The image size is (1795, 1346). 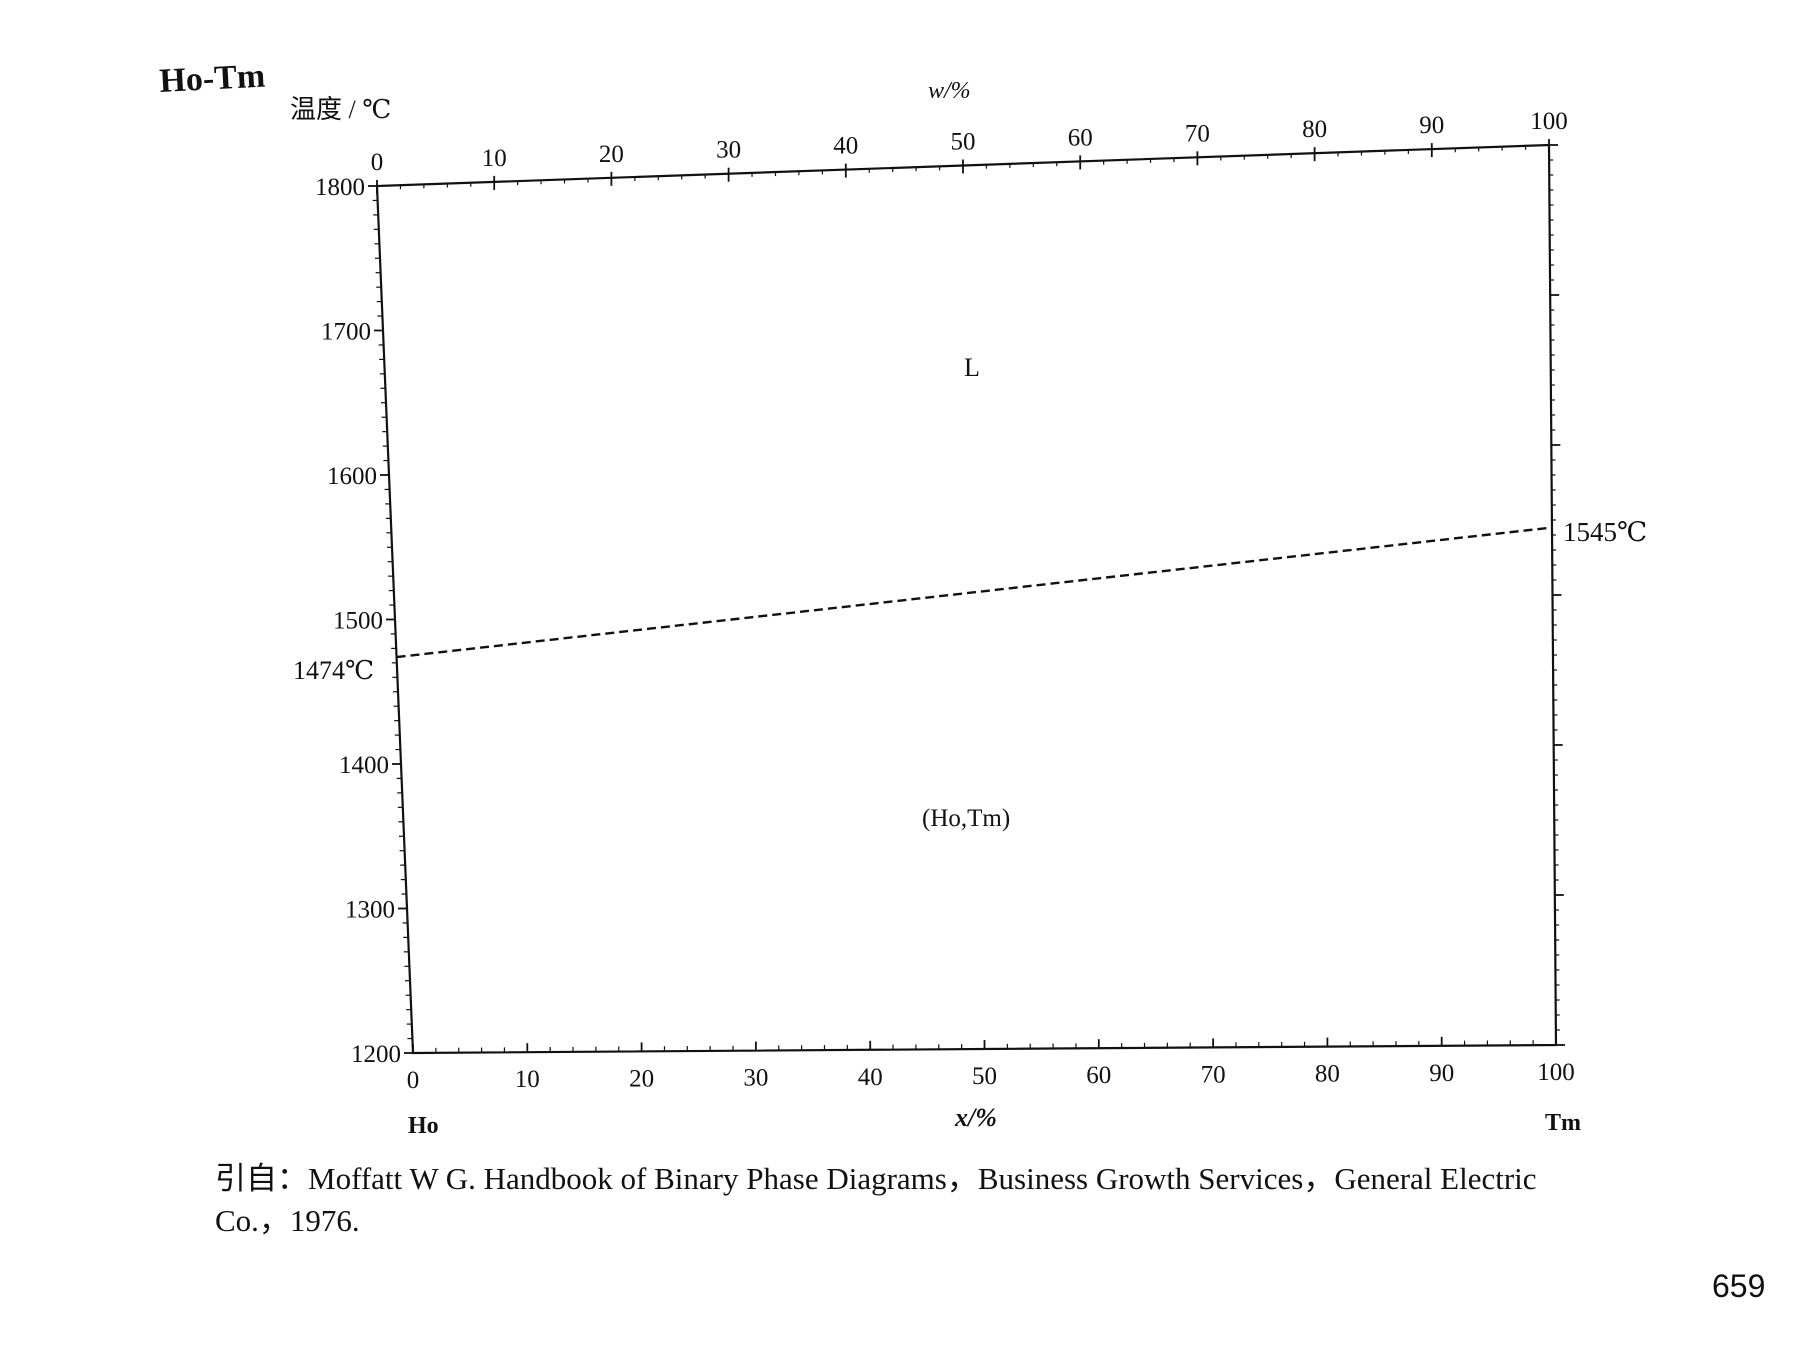 What do you see at coordinates (611, 154) in the screenshot?
I see `top-tick-label: 20` at bounding box center [611, 154].